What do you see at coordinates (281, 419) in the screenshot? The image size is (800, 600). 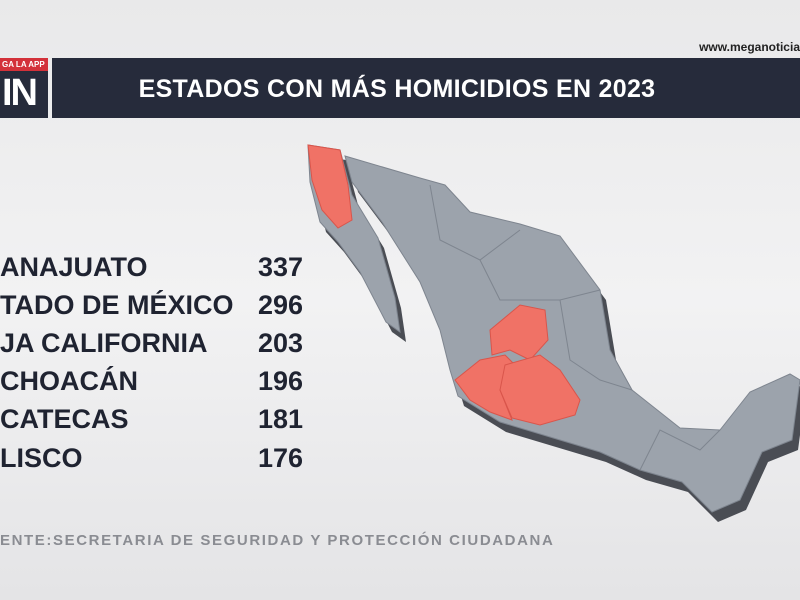 I see `homicide-count: 181` at bounding box center [281, 419].